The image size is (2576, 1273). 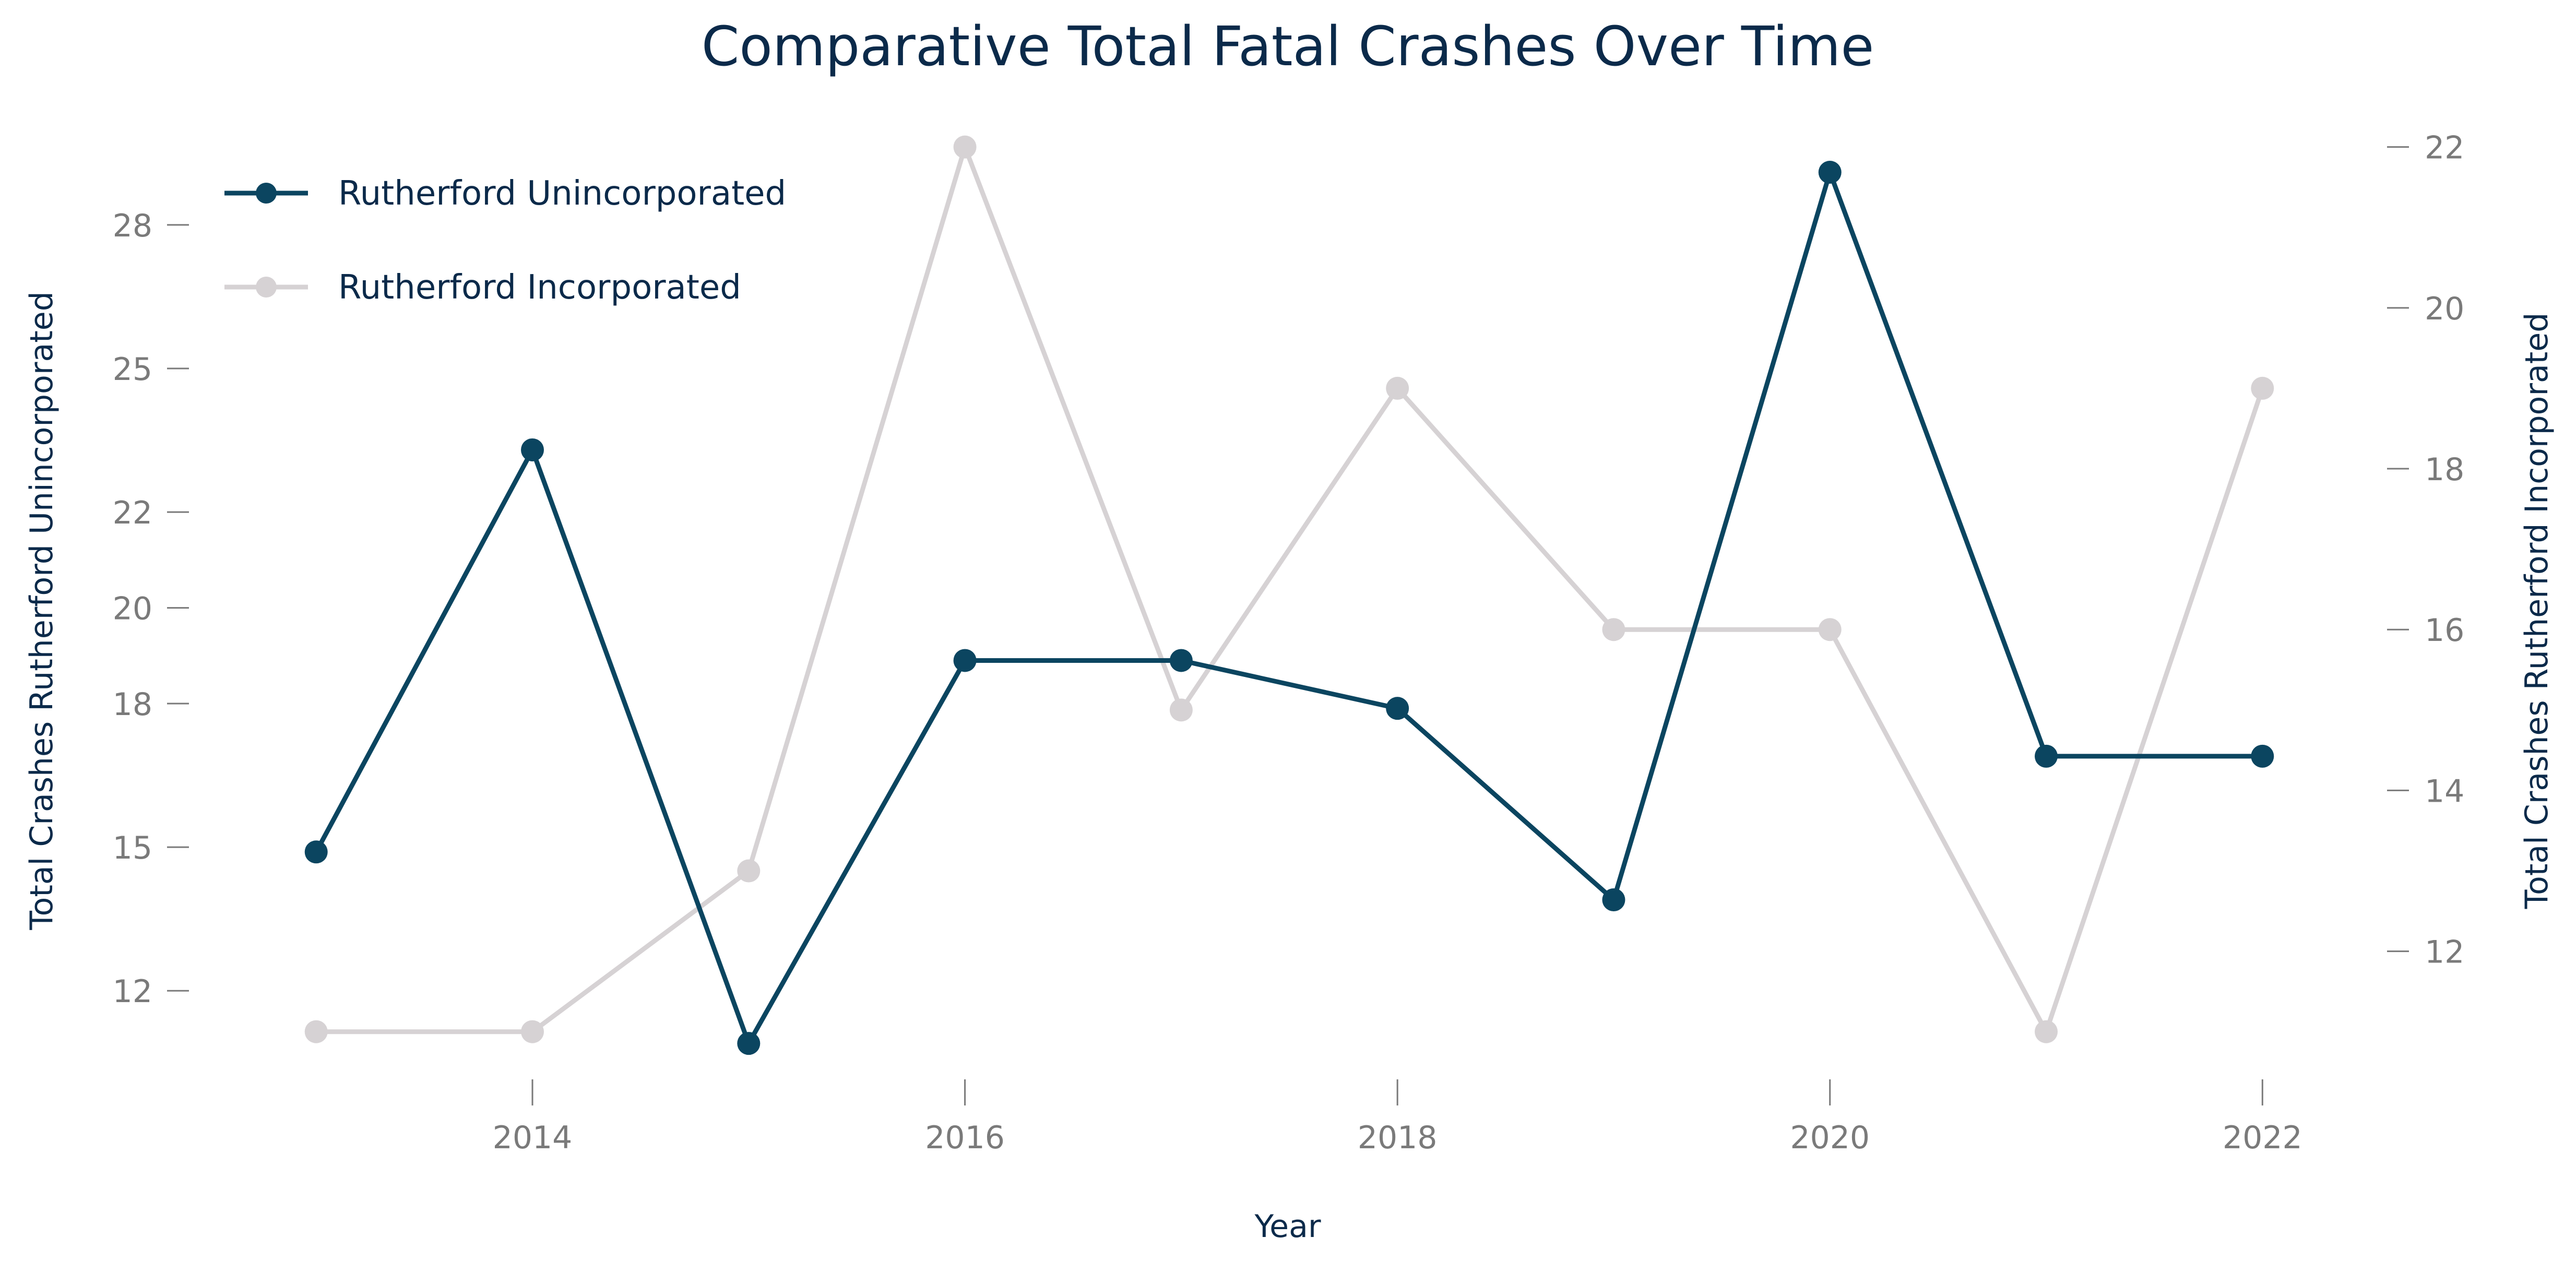 I want to click on x-axis-label: Year, so click(x=1287, y=1226).